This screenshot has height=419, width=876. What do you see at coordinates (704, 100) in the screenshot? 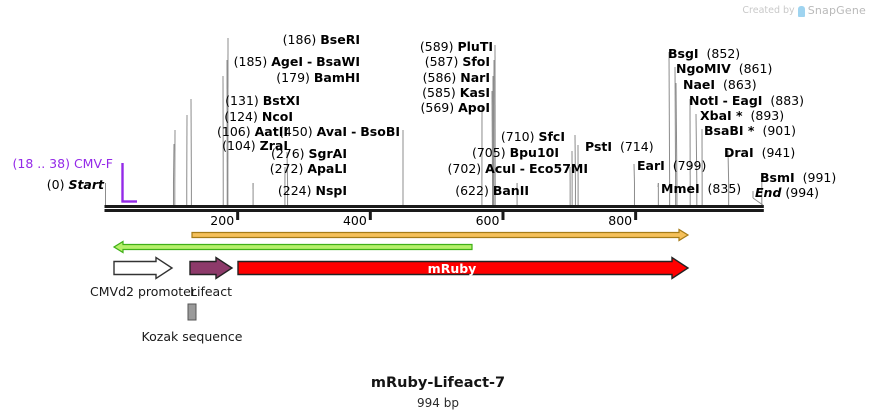
I see `enzyme-name: NotI` at bounding box center [704, 100].